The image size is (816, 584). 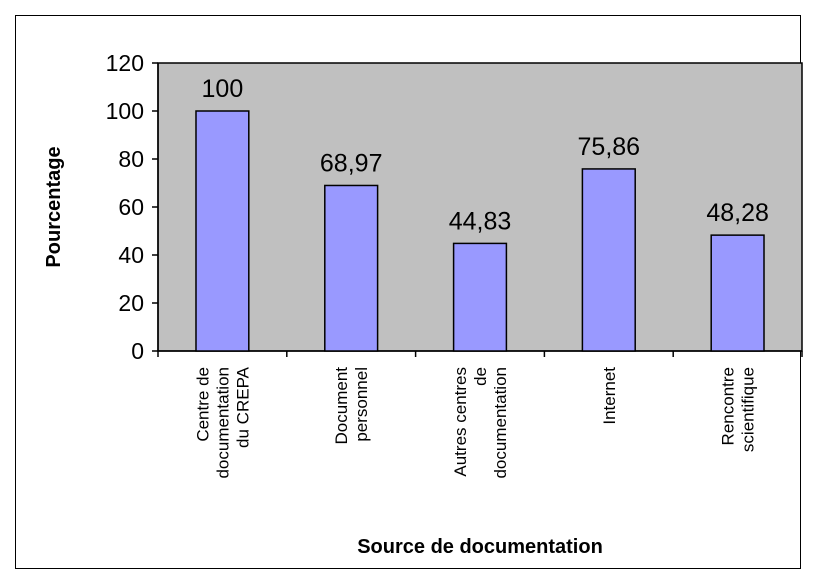 I want to click on y-tick-label: 60, so click(x=131, y=207).